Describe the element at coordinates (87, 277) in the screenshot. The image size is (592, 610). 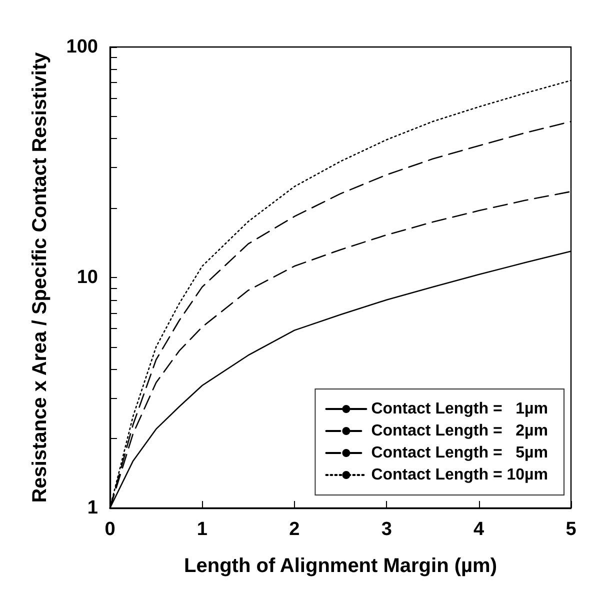
I see `y-tick-label: 10` at that location.